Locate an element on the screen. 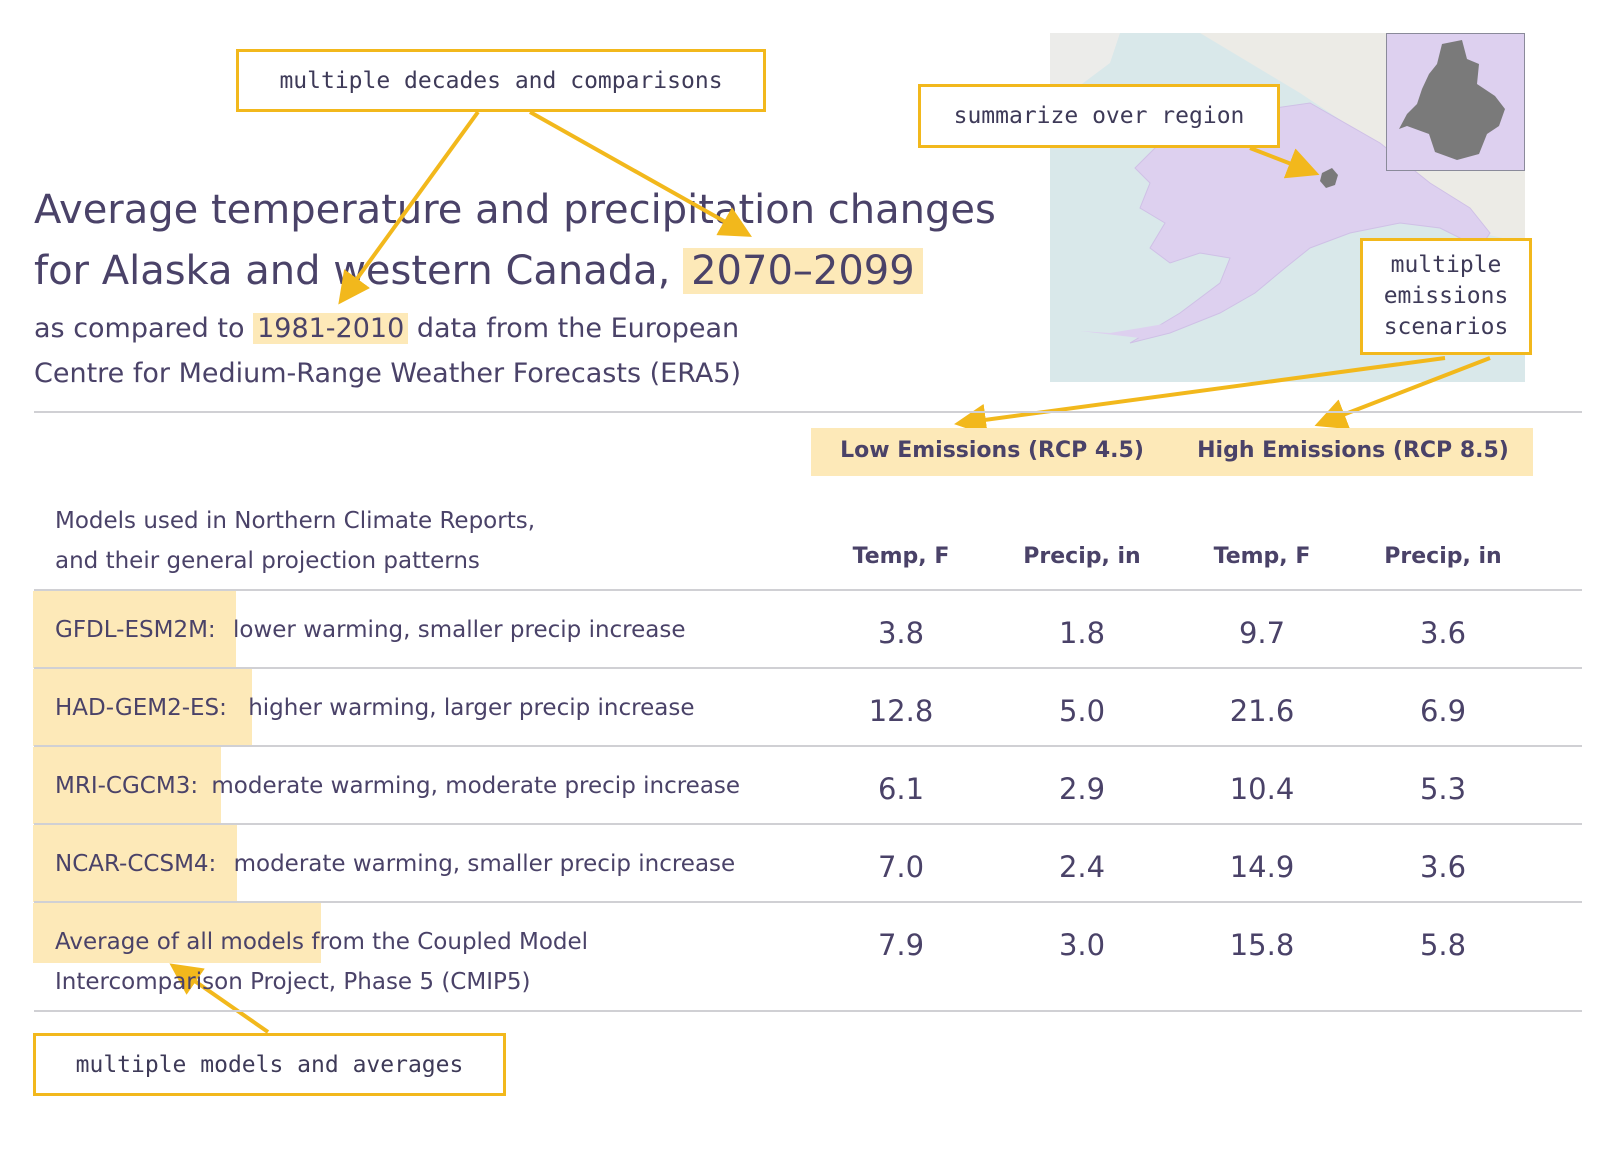 This screenshot has height=1156, width=1611. value-high-precip: 5.3 is located at coordinates (1443, 789).